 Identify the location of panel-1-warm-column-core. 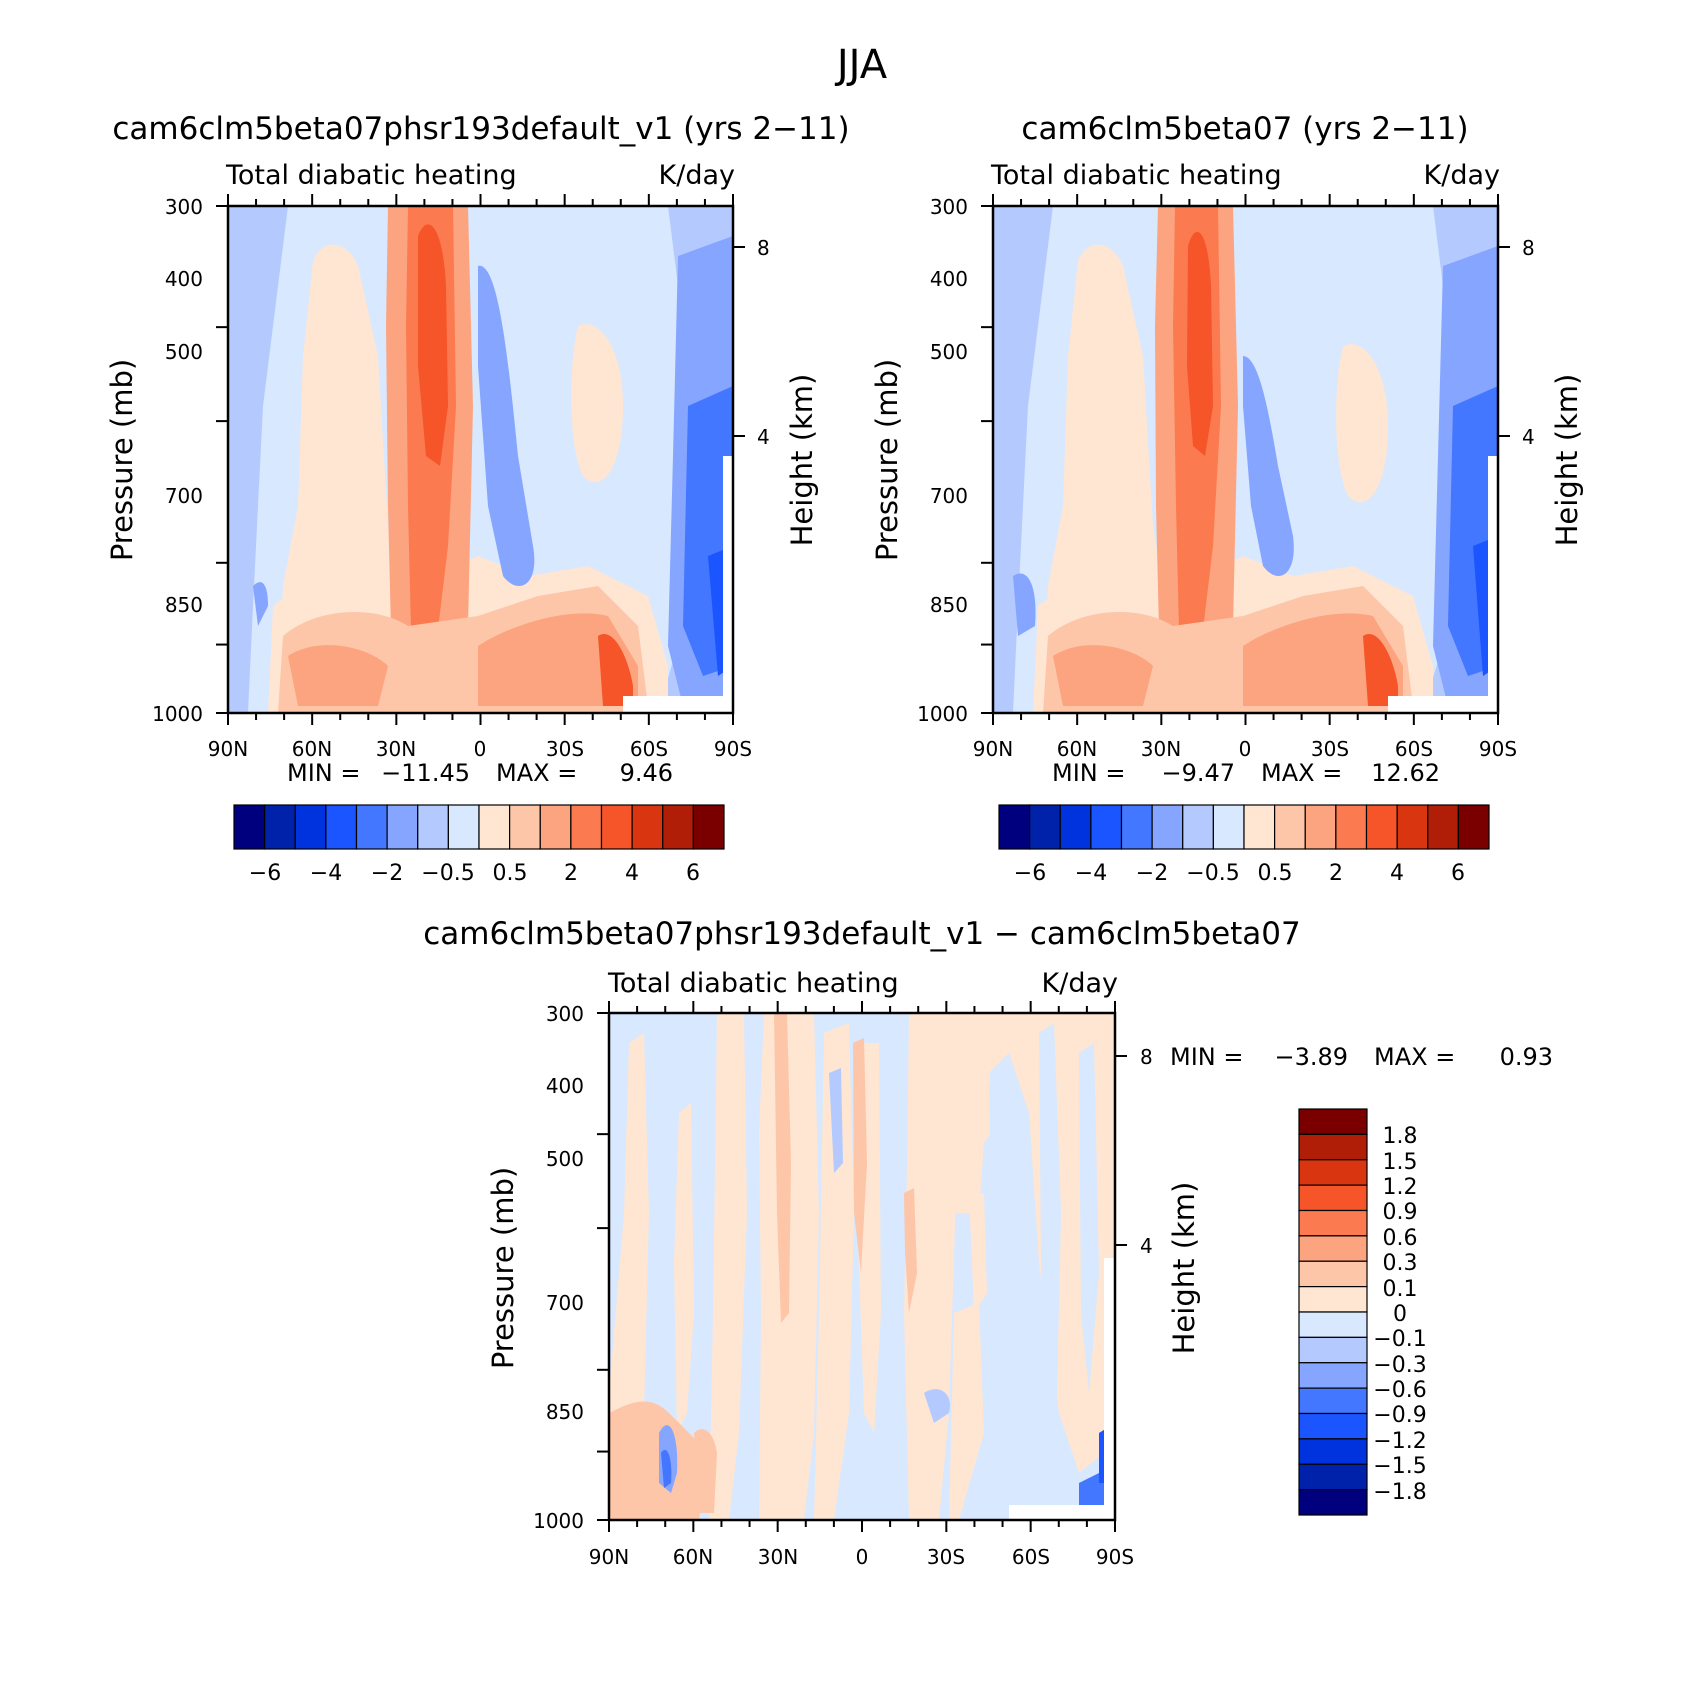
(433, 345).